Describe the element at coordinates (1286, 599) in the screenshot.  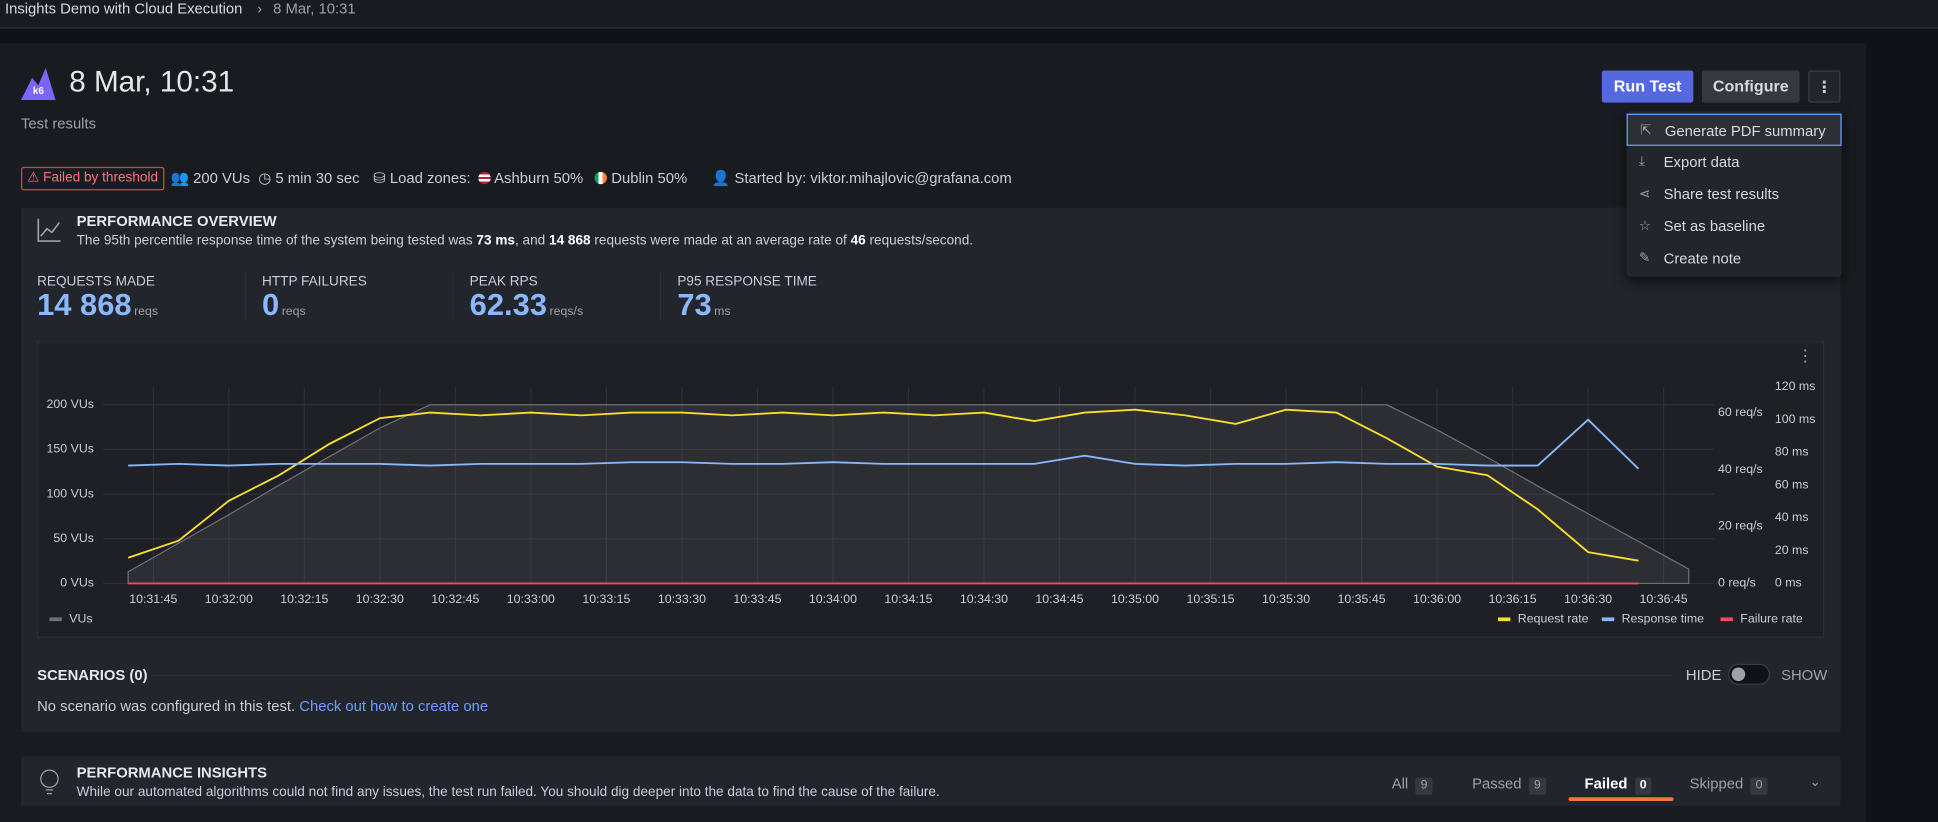
I see `x-tick-label: 10:35:30` at that location.